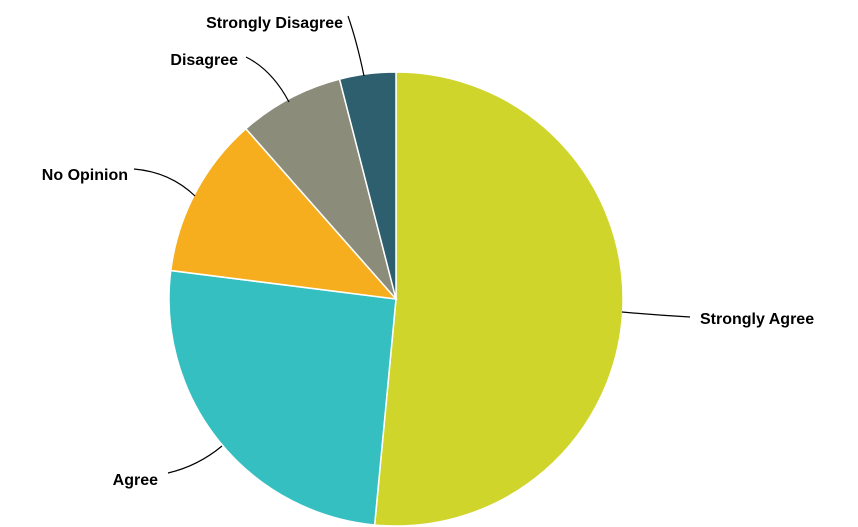  What do you see at coordinates (757, 319) in the screenshot?
I see `slice-label-strongly-agree: Strongly Agree` at bounding box center [757, 319].